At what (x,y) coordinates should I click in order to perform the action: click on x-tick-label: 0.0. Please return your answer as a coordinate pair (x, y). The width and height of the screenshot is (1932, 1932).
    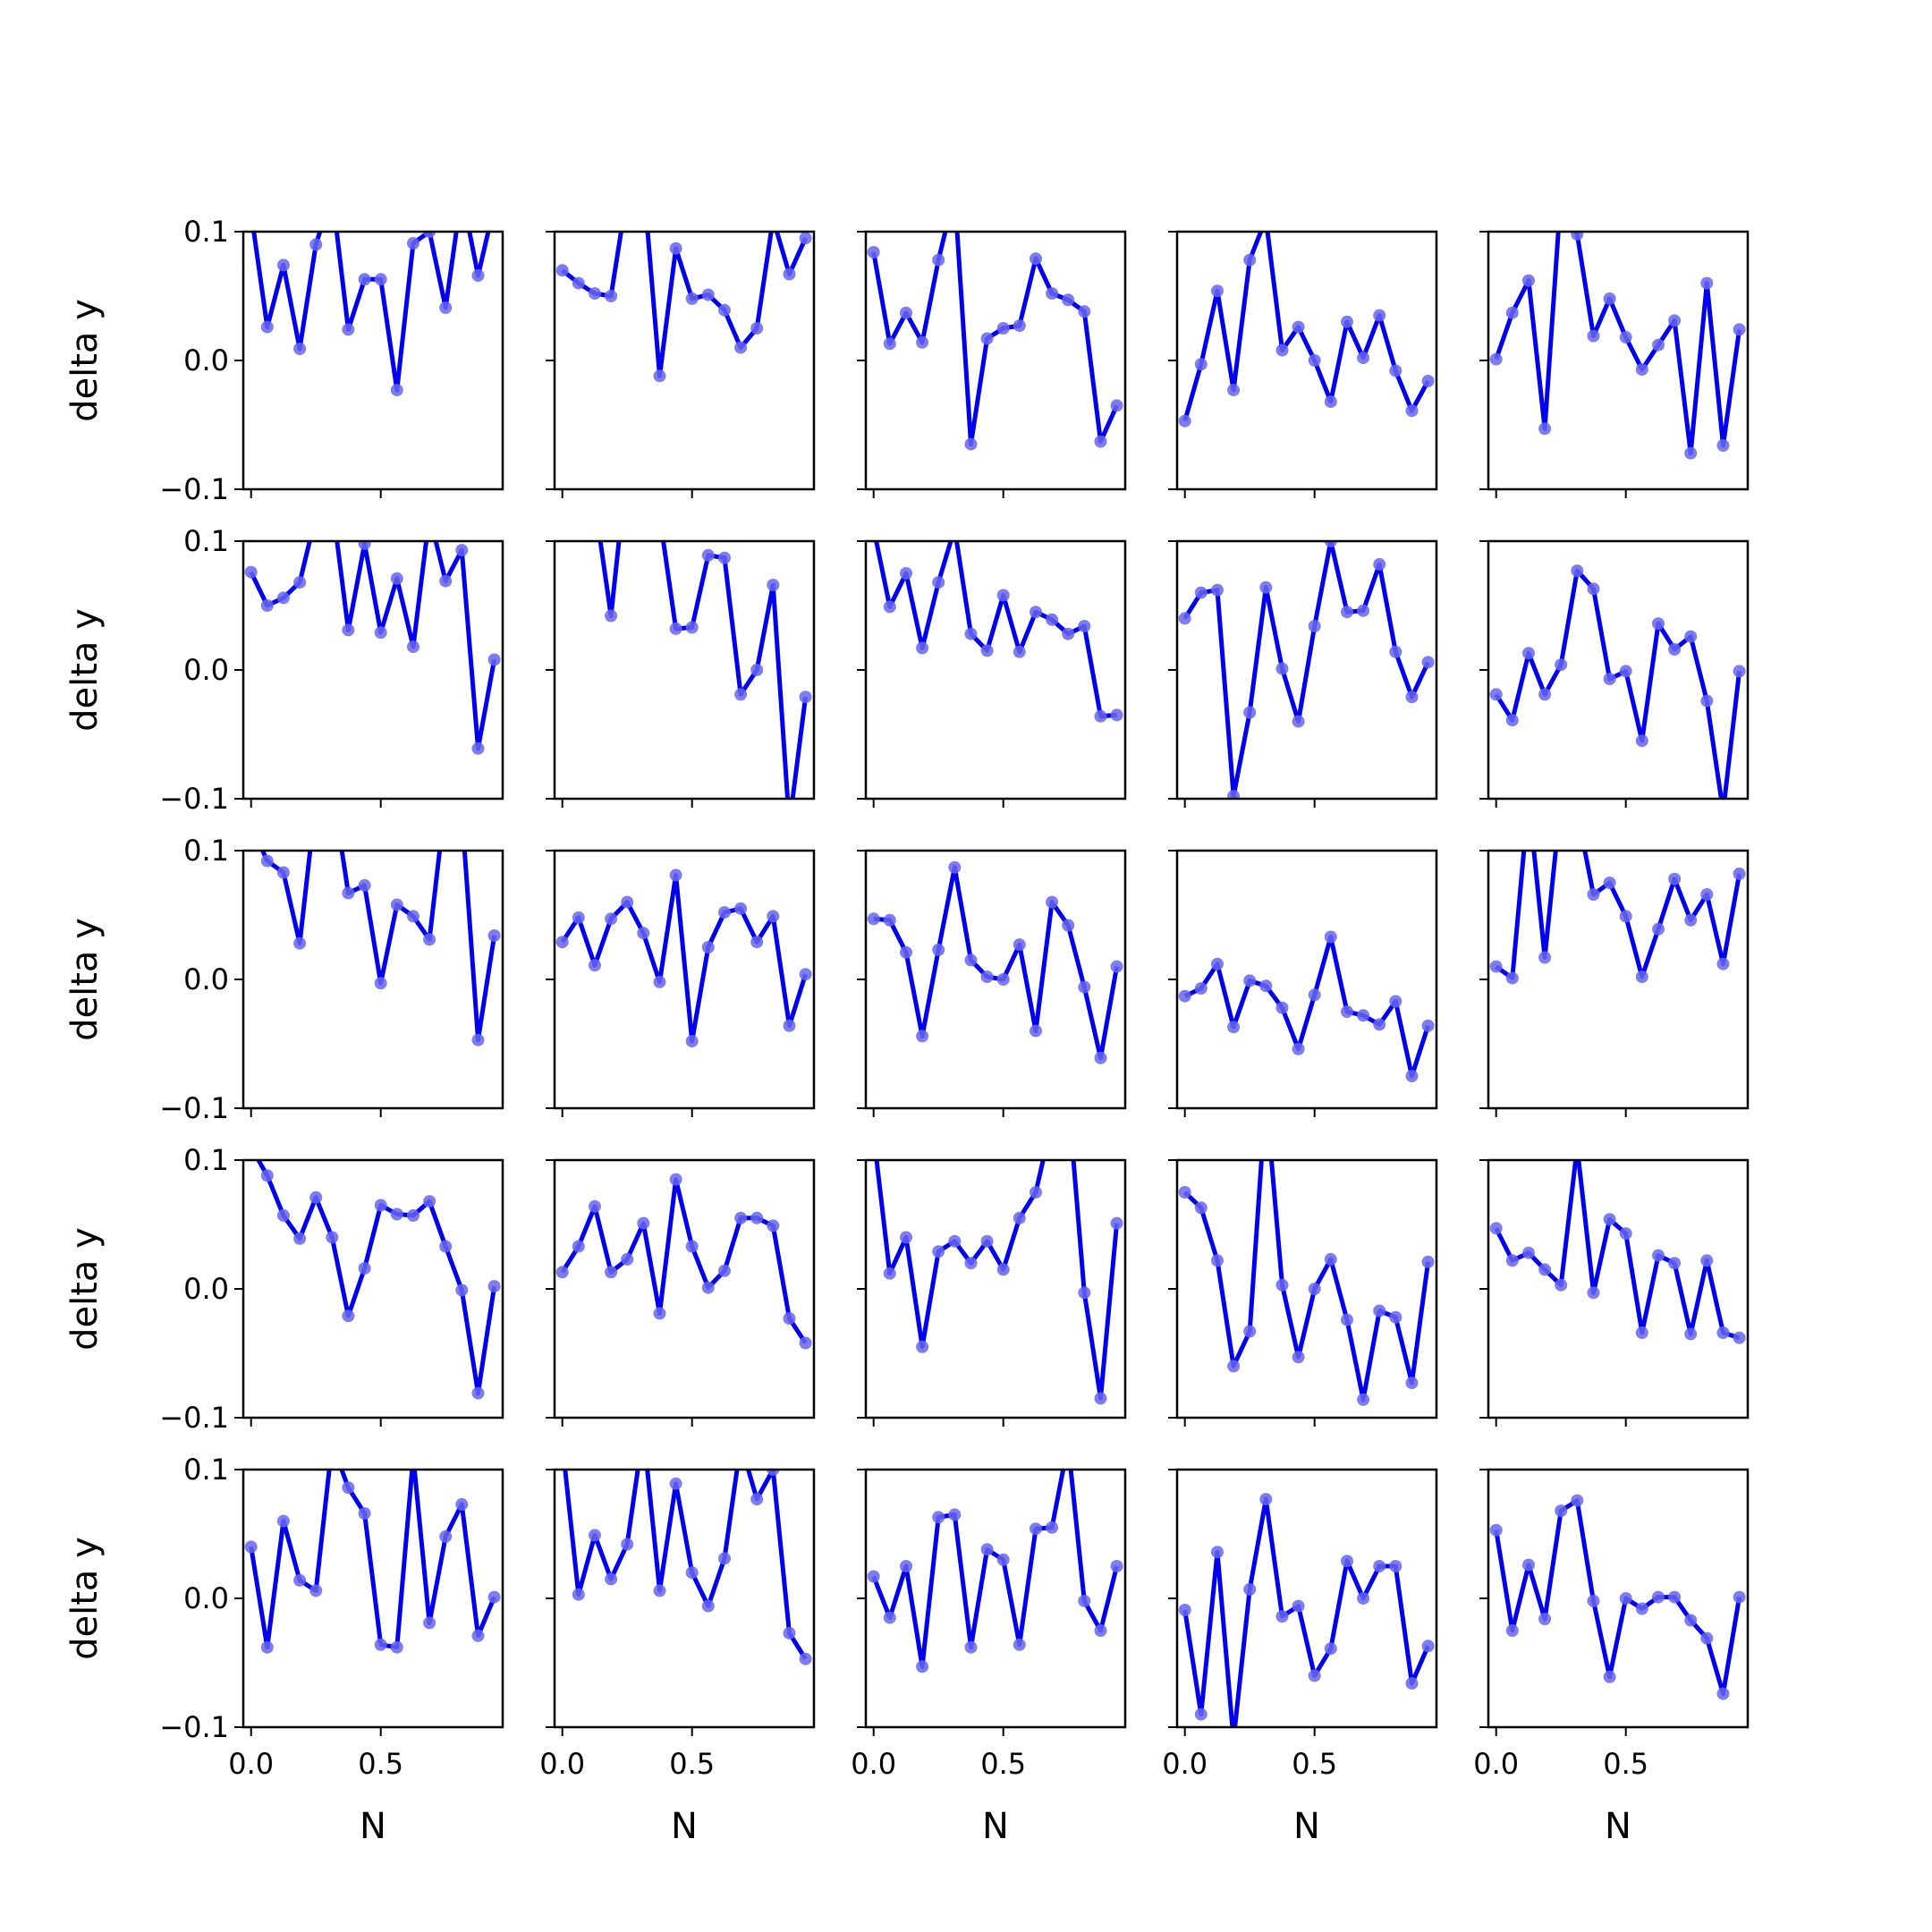
    Looking at the image, I should click on (873, 1764).